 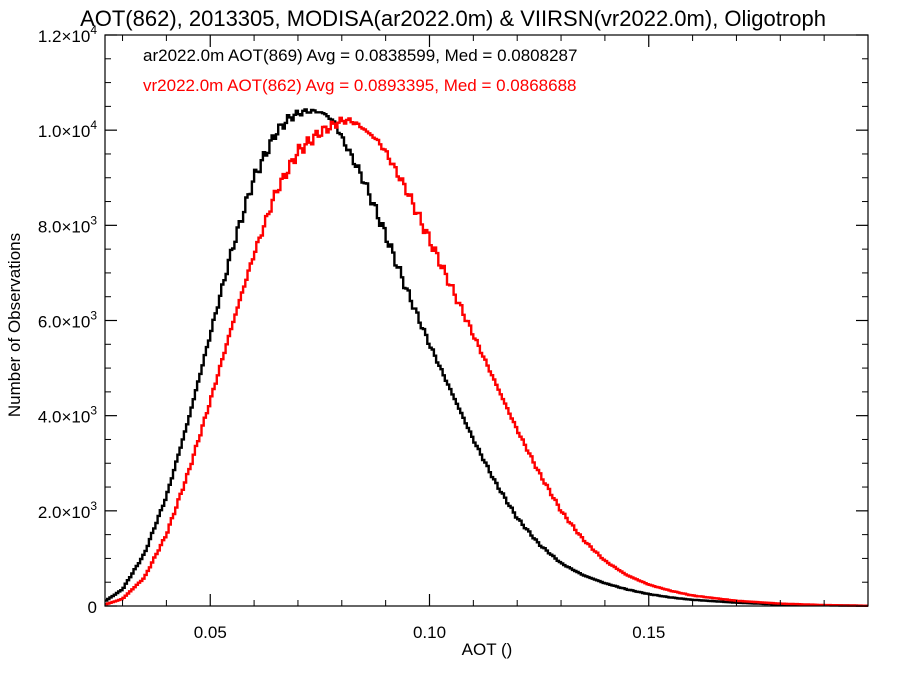 What do you see at coordinates (14, 325) in the screenshot?
I see `y-axis-label: Number of Observations` at bounding box center [14, 325].